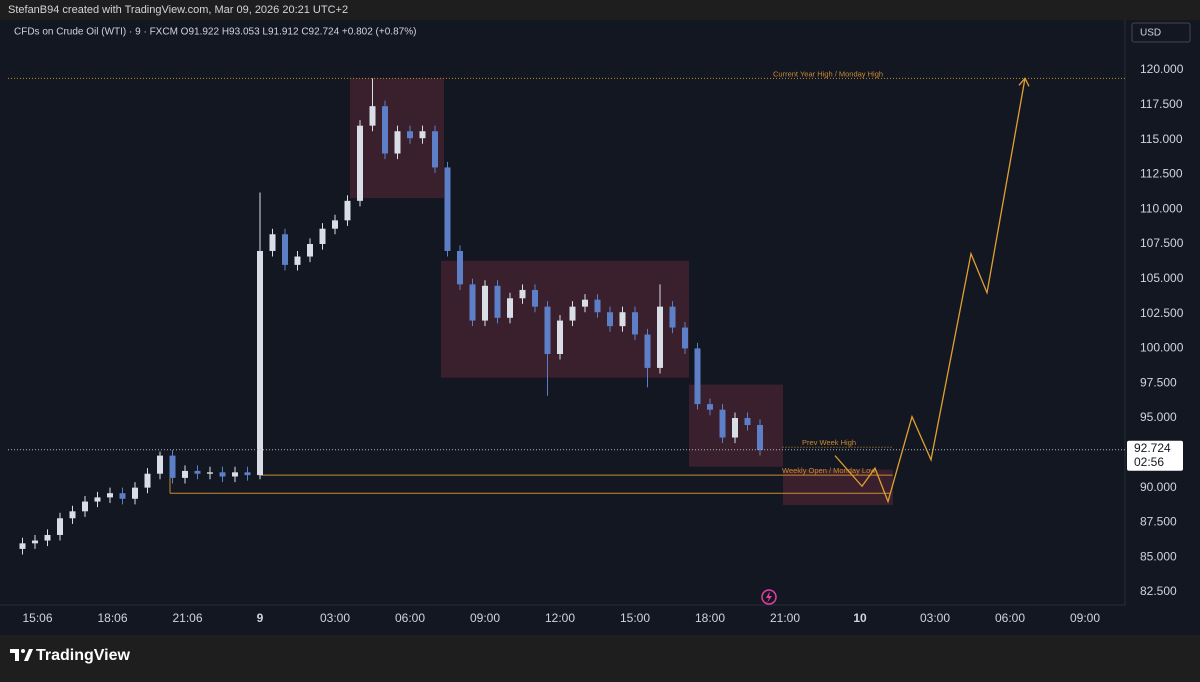  What do you see at coordinates (560, 618) in the screenshot?
I see `x-tick-label: 12:00` at bounding box center [560, 618].